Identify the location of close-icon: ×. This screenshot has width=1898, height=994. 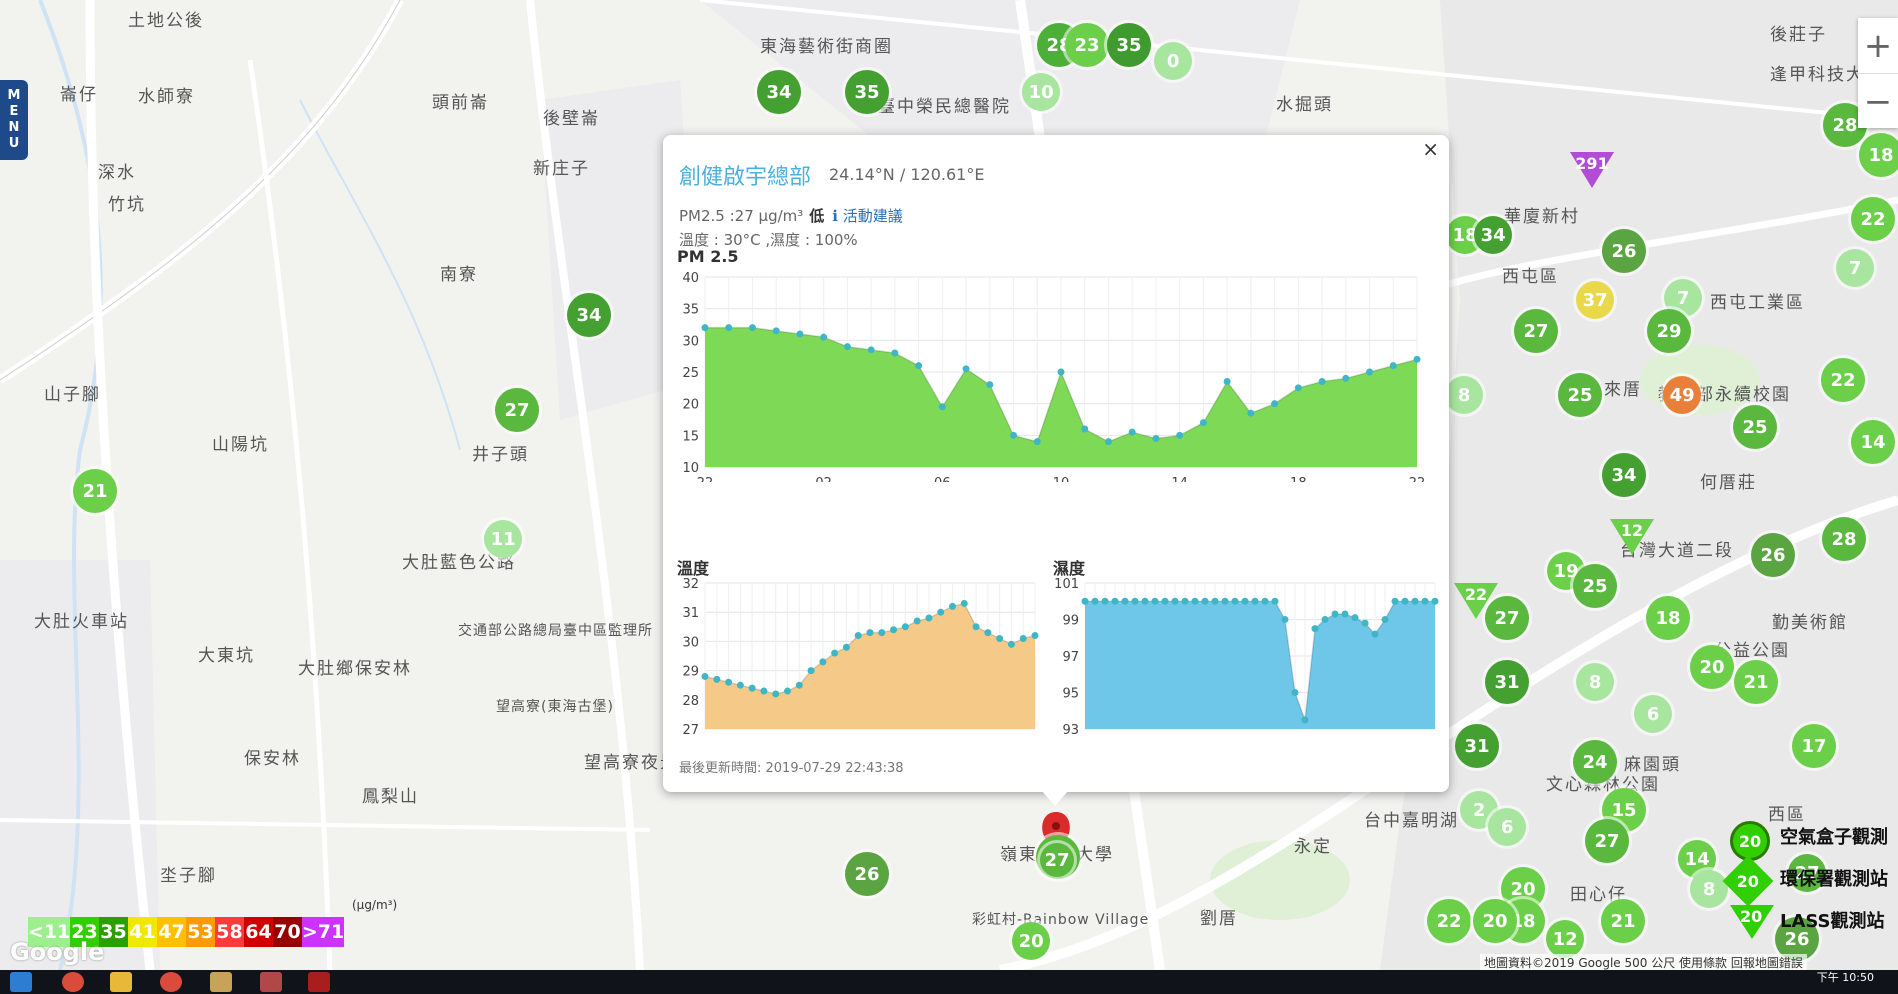
(1430, 149).